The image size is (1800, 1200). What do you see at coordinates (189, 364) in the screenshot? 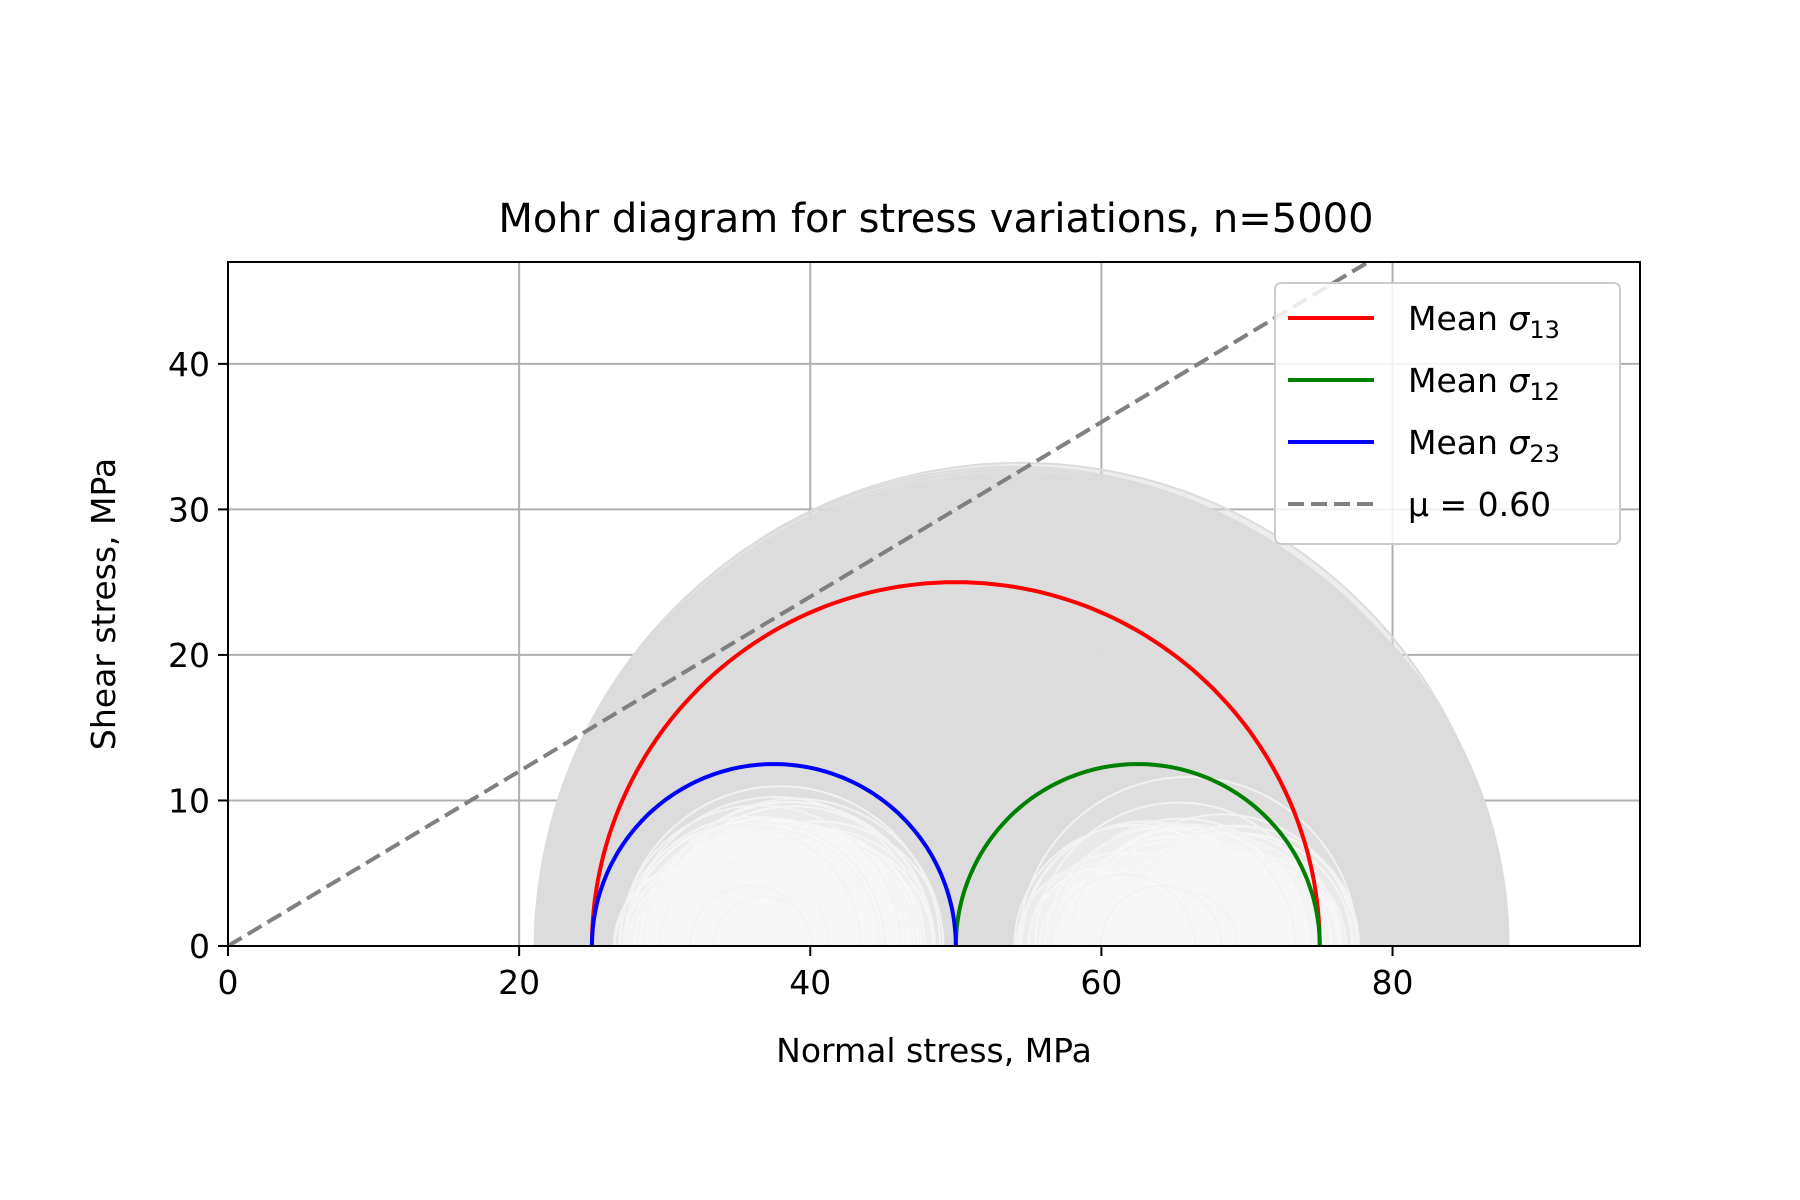
I see `y-tick-label: 40` at bounding box center [189, 364].